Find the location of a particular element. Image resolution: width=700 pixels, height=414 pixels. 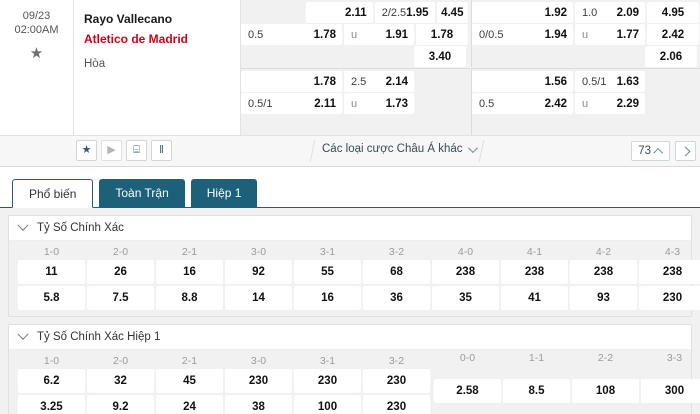

score-odds-cell: 14 is located at coordinates (258, 298).